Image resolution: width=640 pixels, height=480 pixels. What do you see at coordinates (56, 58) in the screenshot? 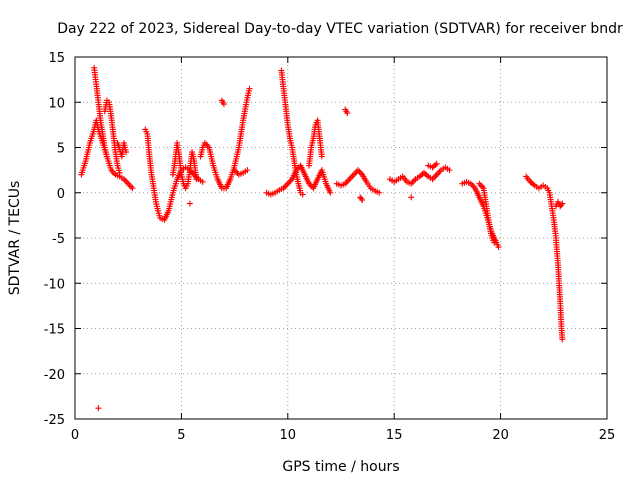
I see `y-tick-label: 15` at bounding box center [56, 58].